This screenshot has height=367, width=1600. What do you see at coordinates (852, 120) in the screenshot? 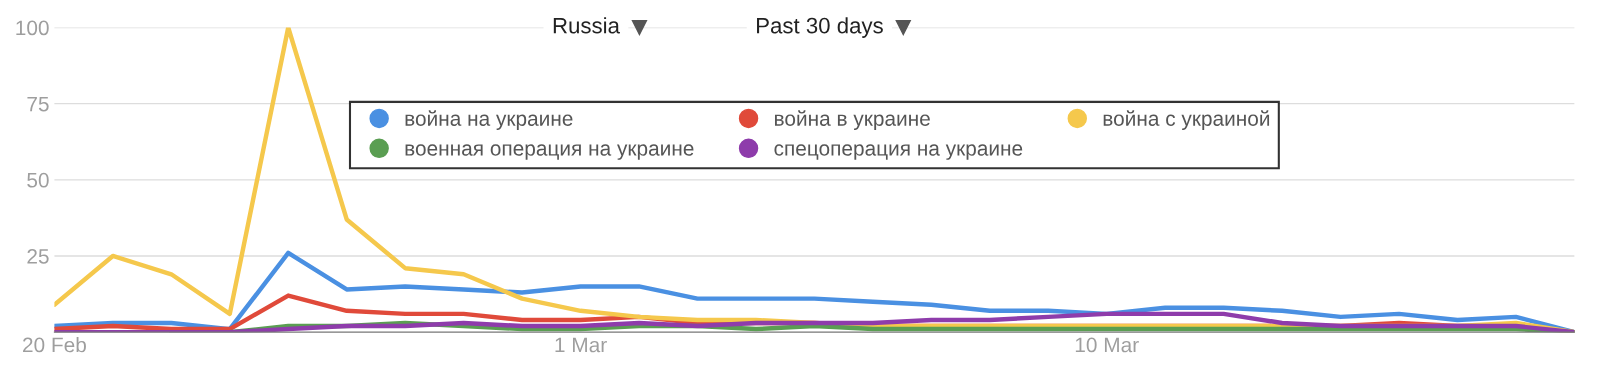
I see `legend-label: война в украине` at bounding box center [852, 120].